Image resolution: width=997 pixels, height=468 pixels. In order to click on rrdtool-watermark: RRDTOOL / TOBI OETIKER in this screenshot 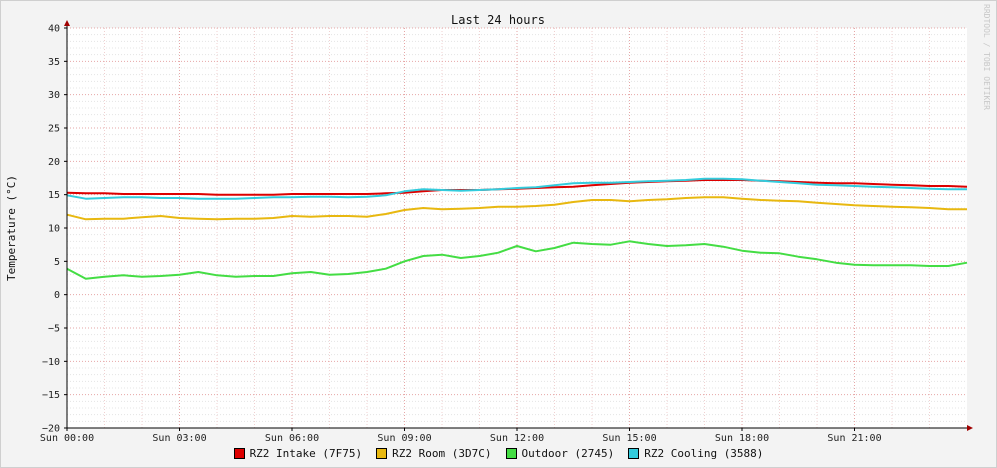, I will do `click(986, 57)`.